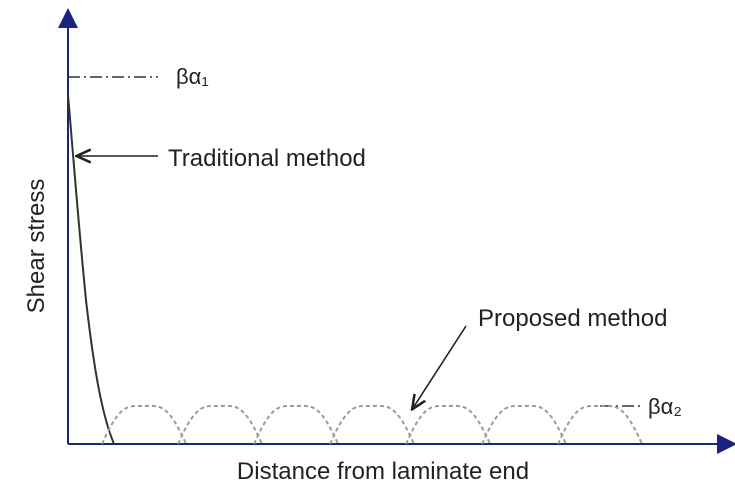 This screenshot has height=486, width=735. Describe the element at coordinates (572, 318) in the screenshot. I see `proposed-method-label: Proposed method` at that location.